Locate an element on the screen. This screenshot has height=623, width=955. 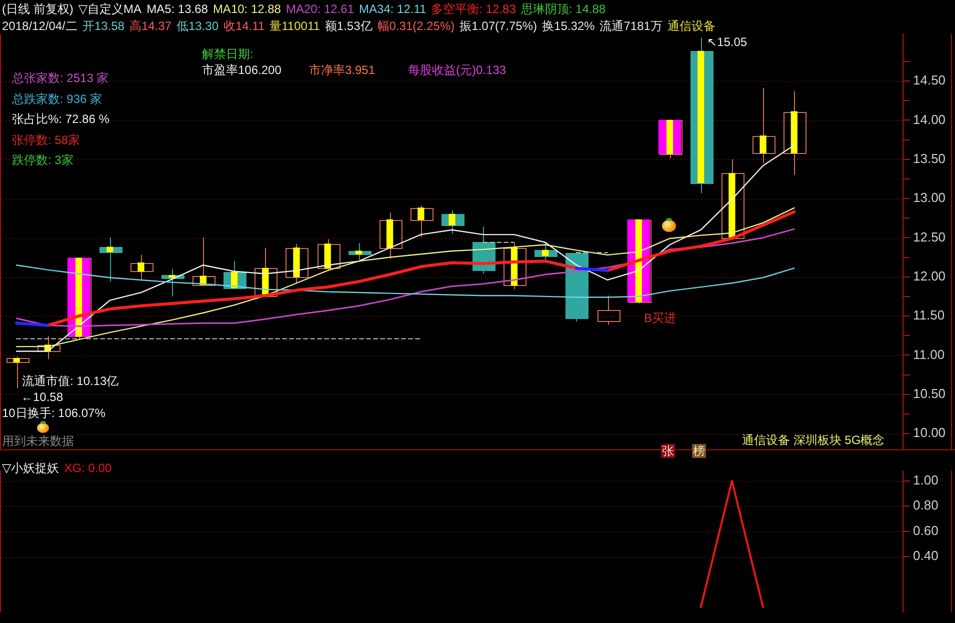
y-tick-label: 11.00 is located at coordinates (929, 354).